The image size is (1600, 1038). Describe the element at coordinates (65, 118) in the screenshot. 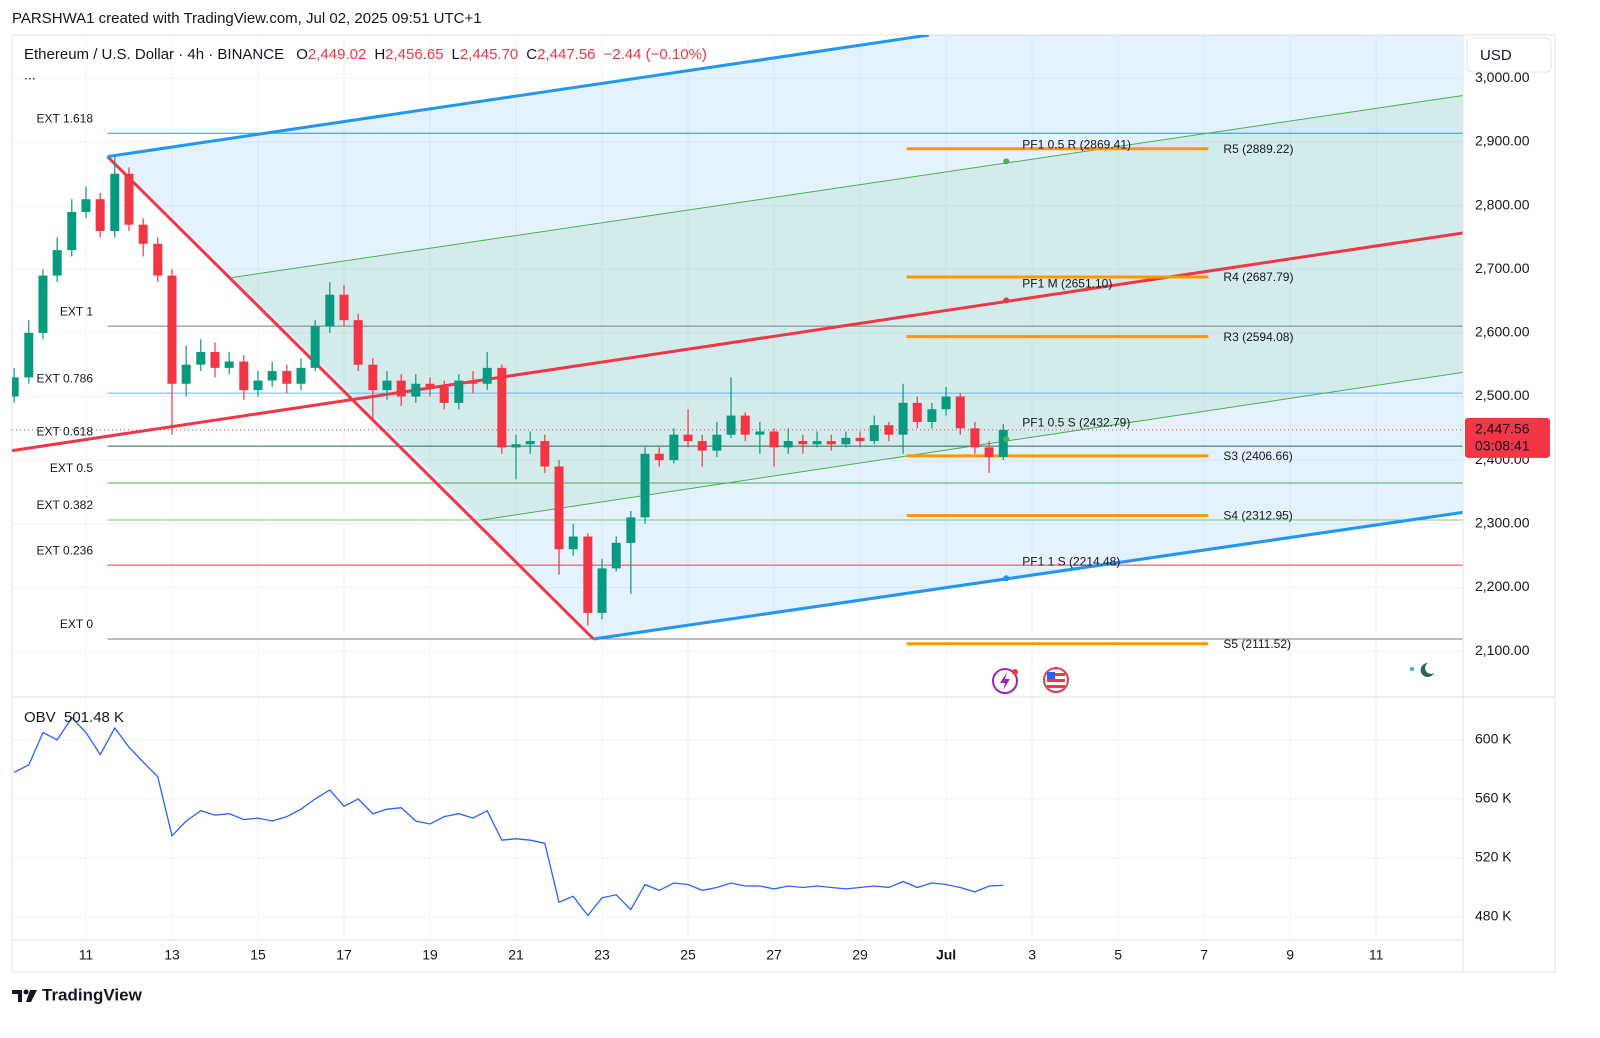

I see `fib-label: EXT 1.618` at that location.